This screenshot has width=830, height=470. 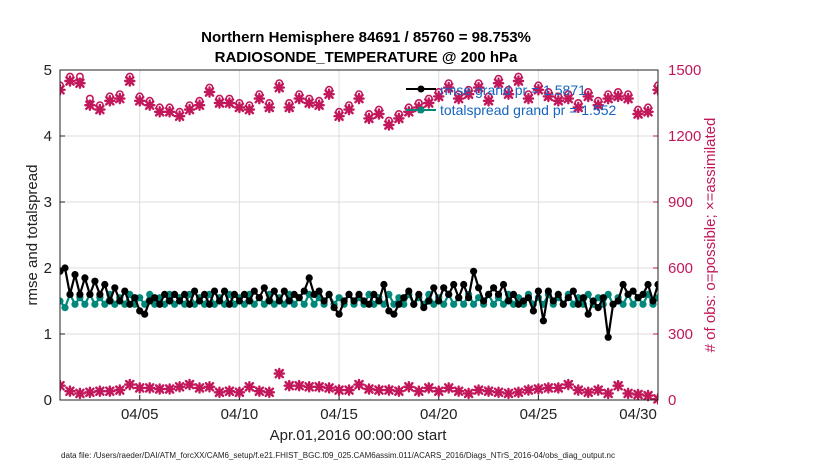 I want to click on y-tick-label: 2, so click(x=48, y=268).